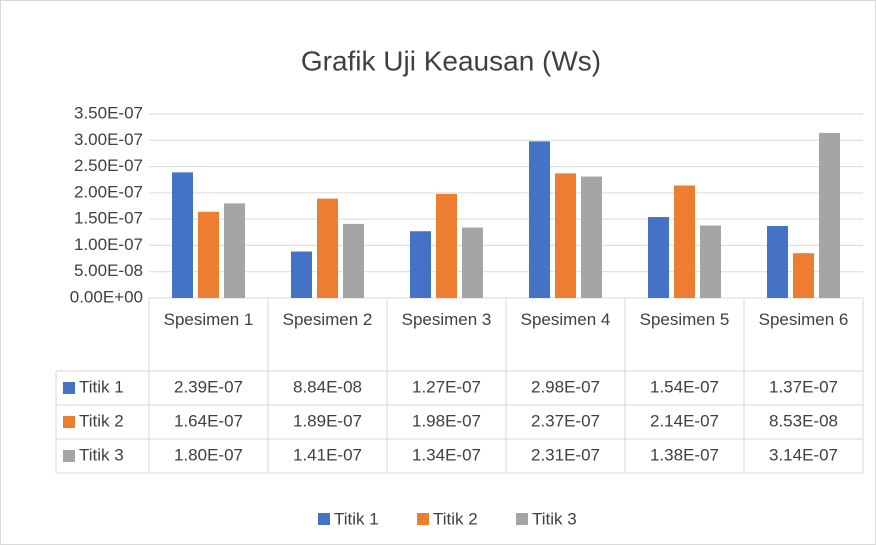 This screenshot has width=876, height=545. Describe the element at coordinates (451, 60) in the screenshot. I see `chart-title: Grafik Uji Keausan (Ws)` at that location.